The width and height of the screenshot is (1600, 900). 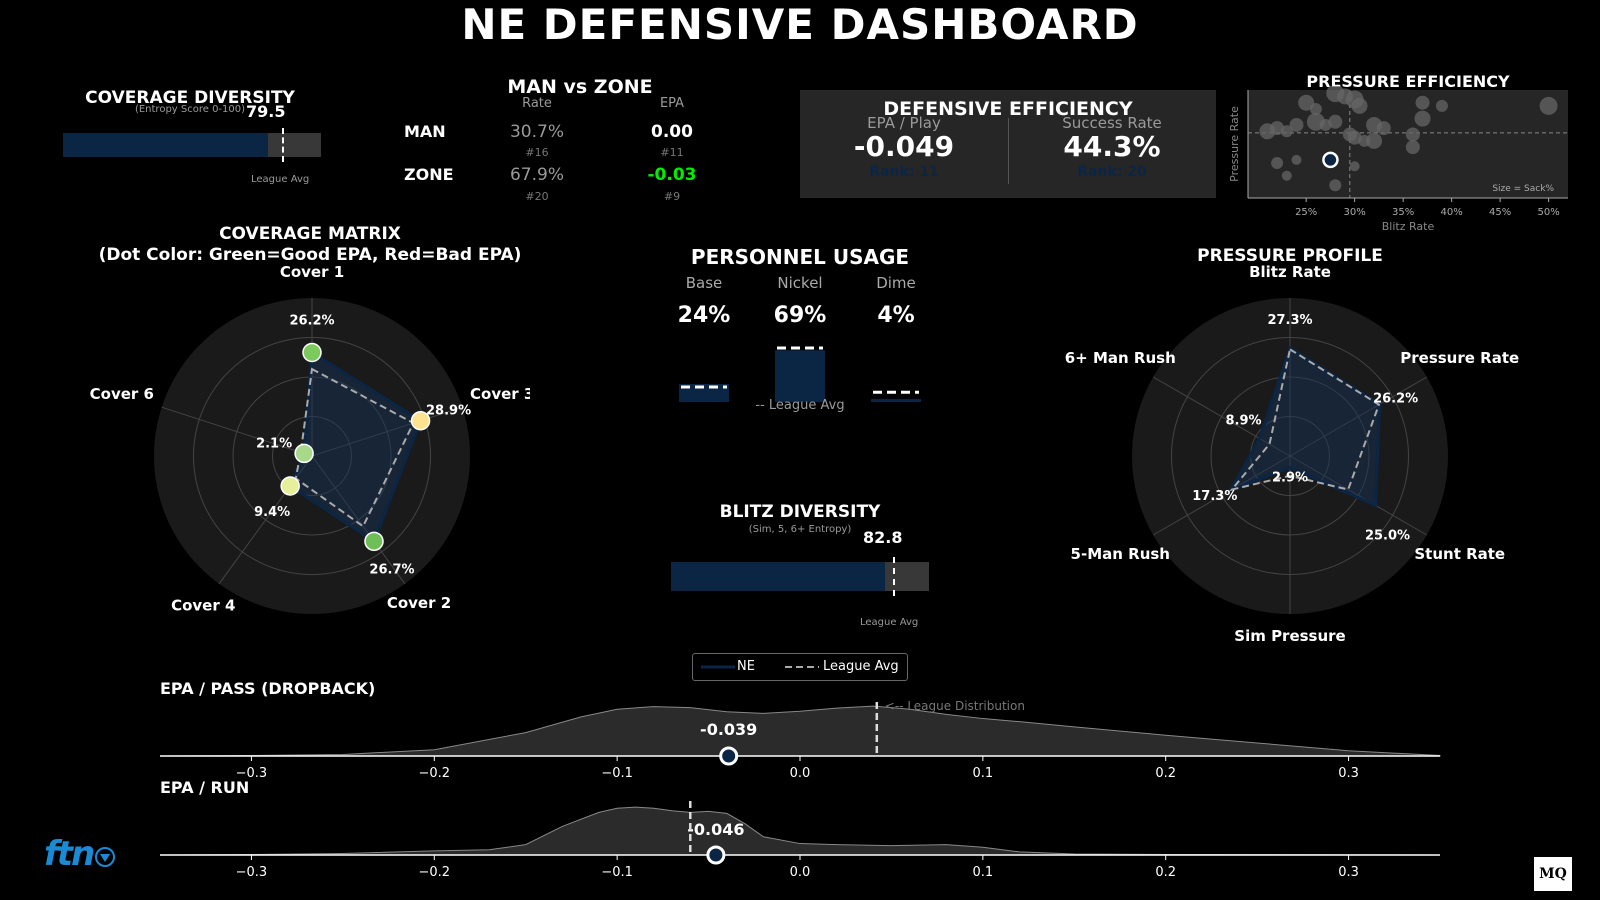 I want to click on personnel-category-label: Base, so click(x=704, y=283).